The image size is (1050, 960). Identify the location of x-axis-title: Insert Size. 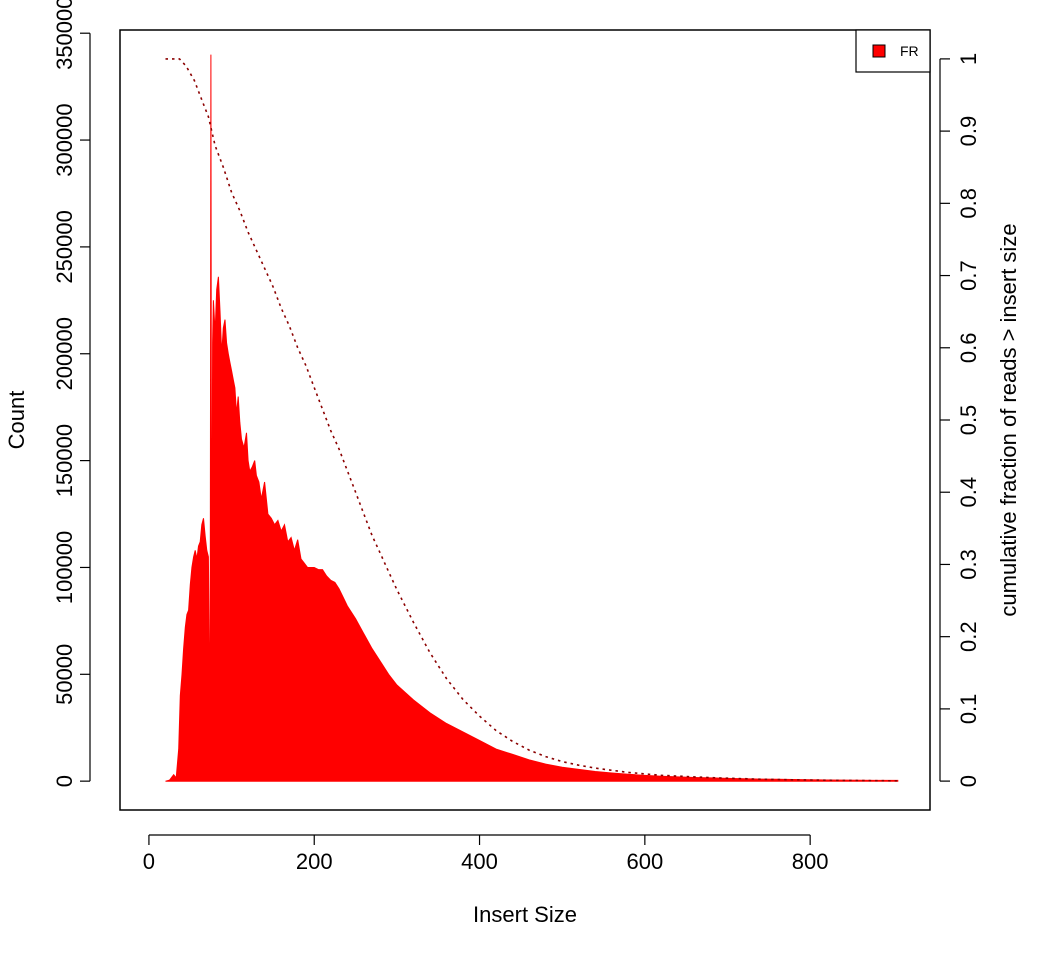
(525, 914).